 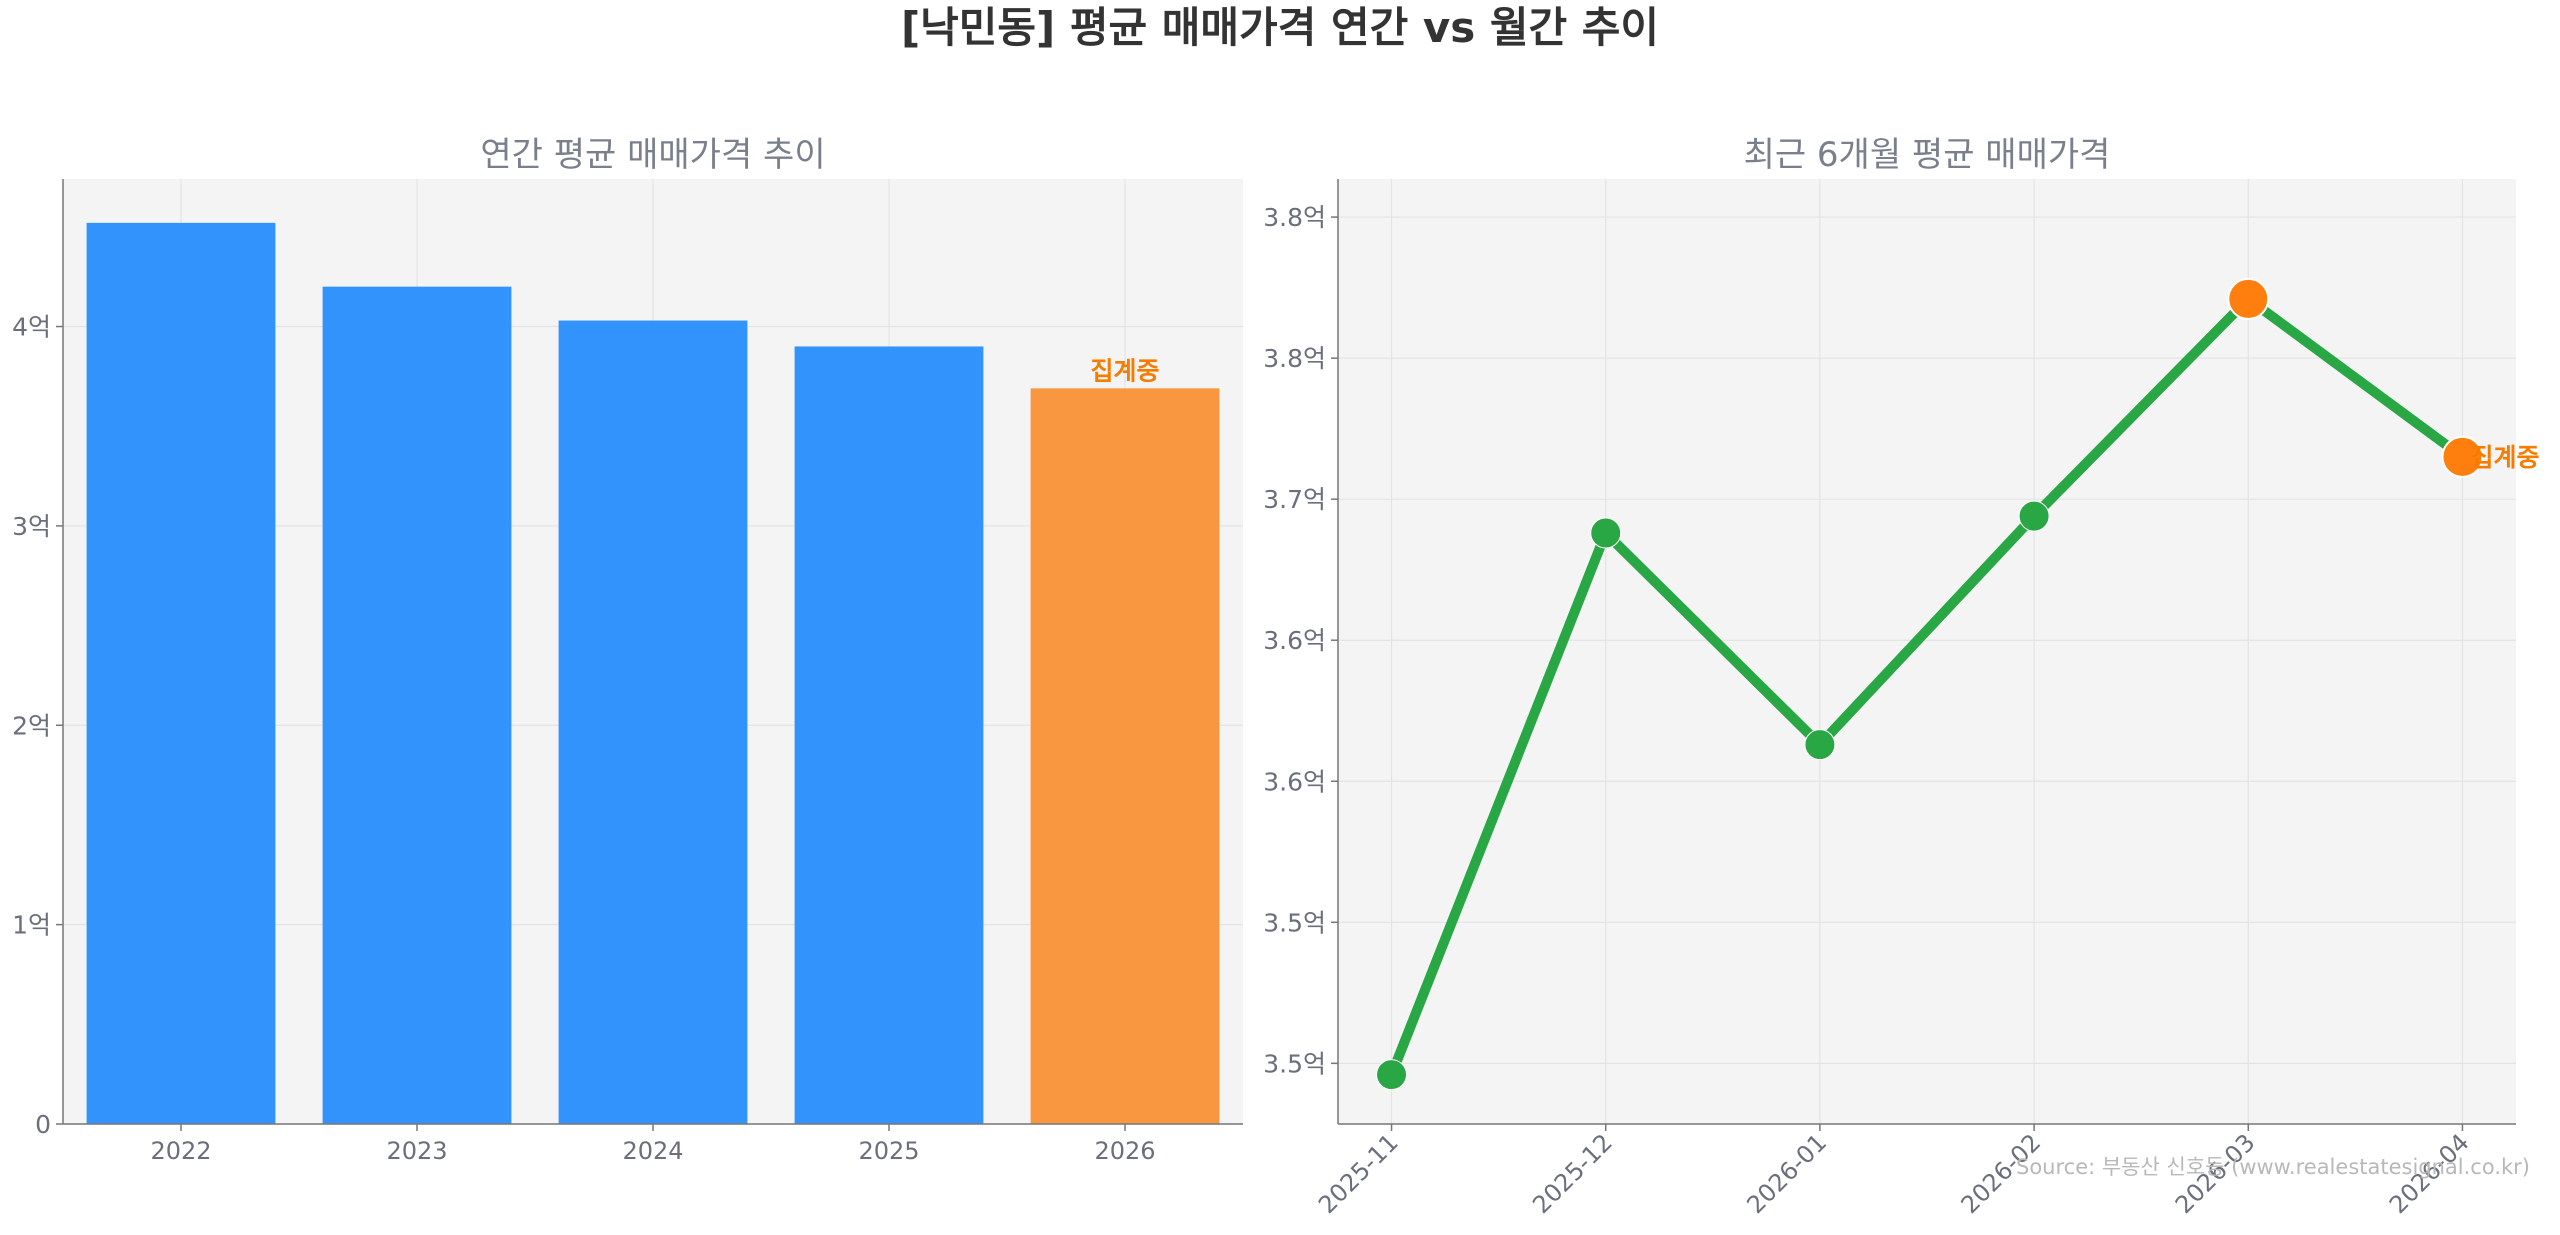 What do you see at coordinates (1280, 27) in the screenshot?
I see `figure-title: [낙민동] 평균 매매가격 연간 vs 월간 추이` at bounding box center [1280, 27].